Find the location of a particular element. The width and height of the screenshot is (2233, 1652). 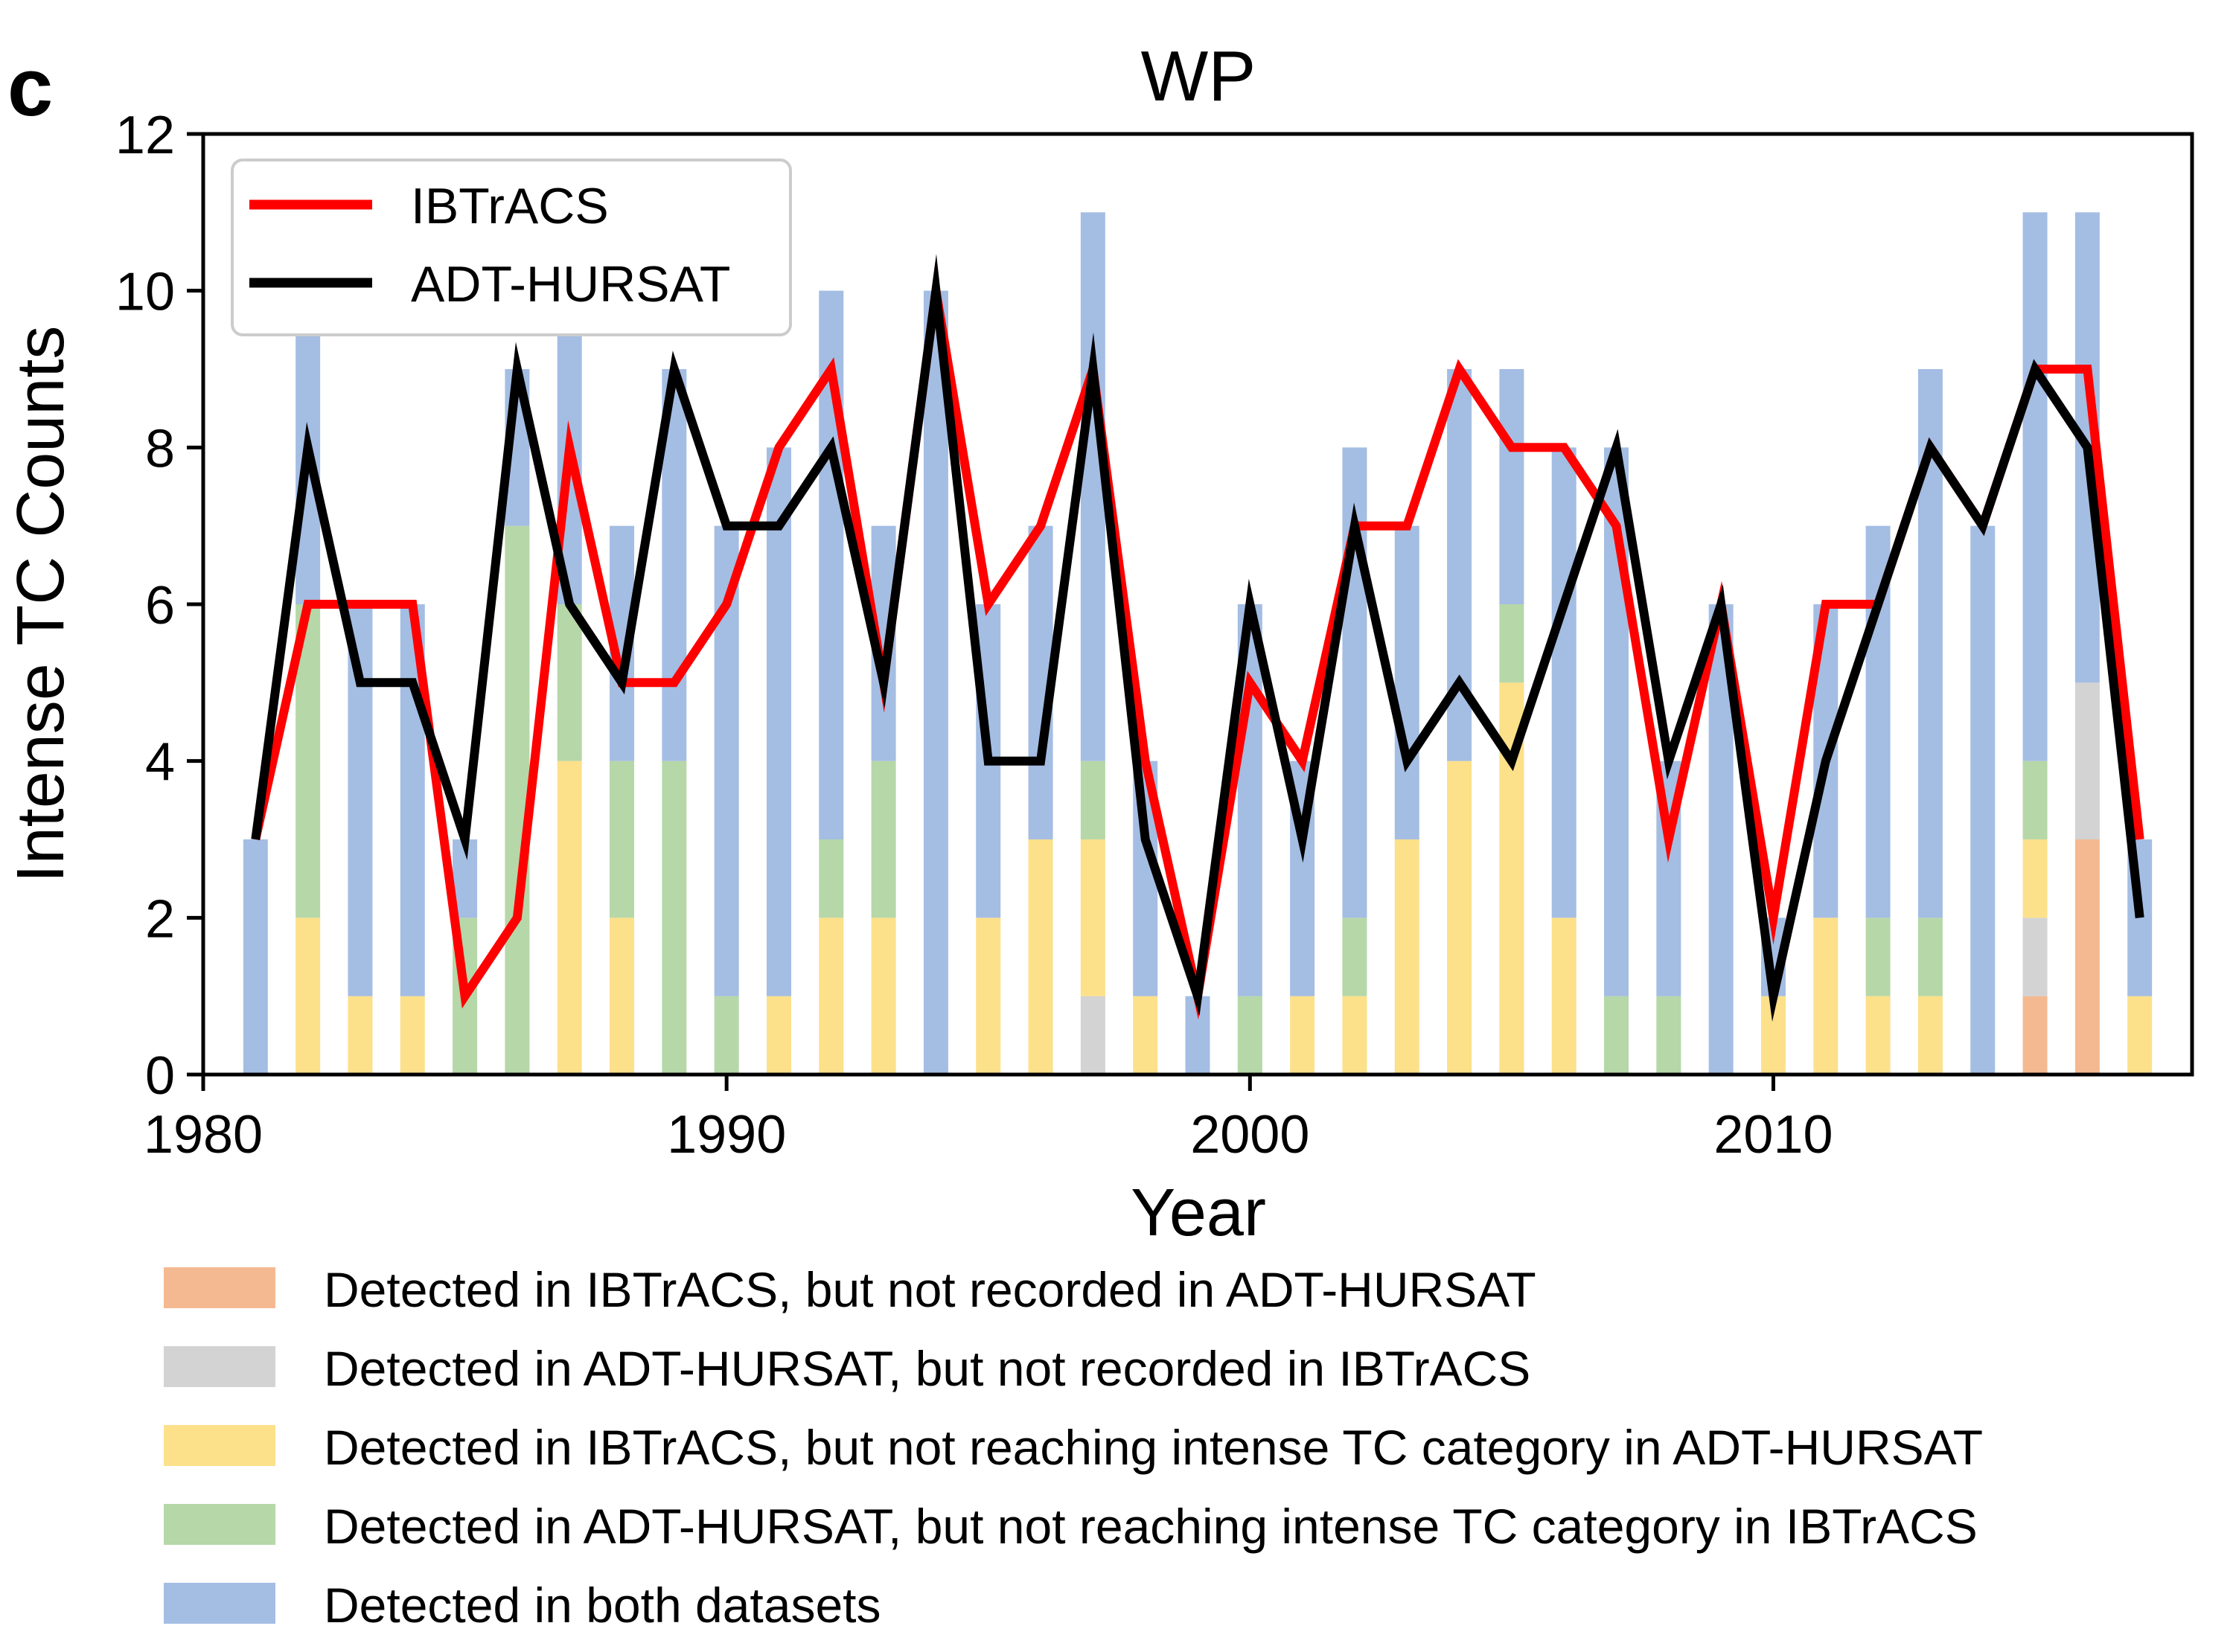

bar-segment-4-2013 is located at coordinates (1930, 957).